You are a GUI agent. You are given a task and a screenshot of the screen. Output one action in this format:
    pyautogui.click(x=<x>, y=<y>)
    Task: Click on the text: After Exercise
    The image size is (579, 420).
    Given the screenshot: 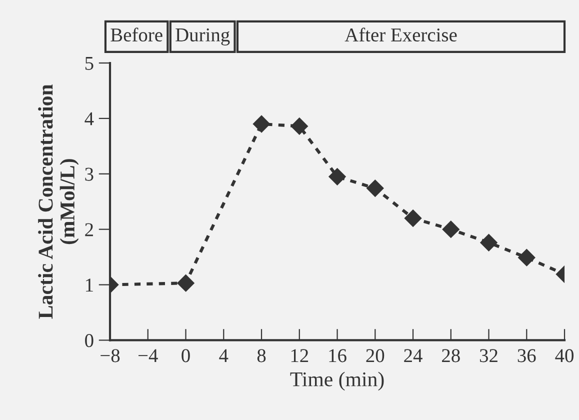 What is the action you would take?
    pyautogui.click(x=400, y=35)
    